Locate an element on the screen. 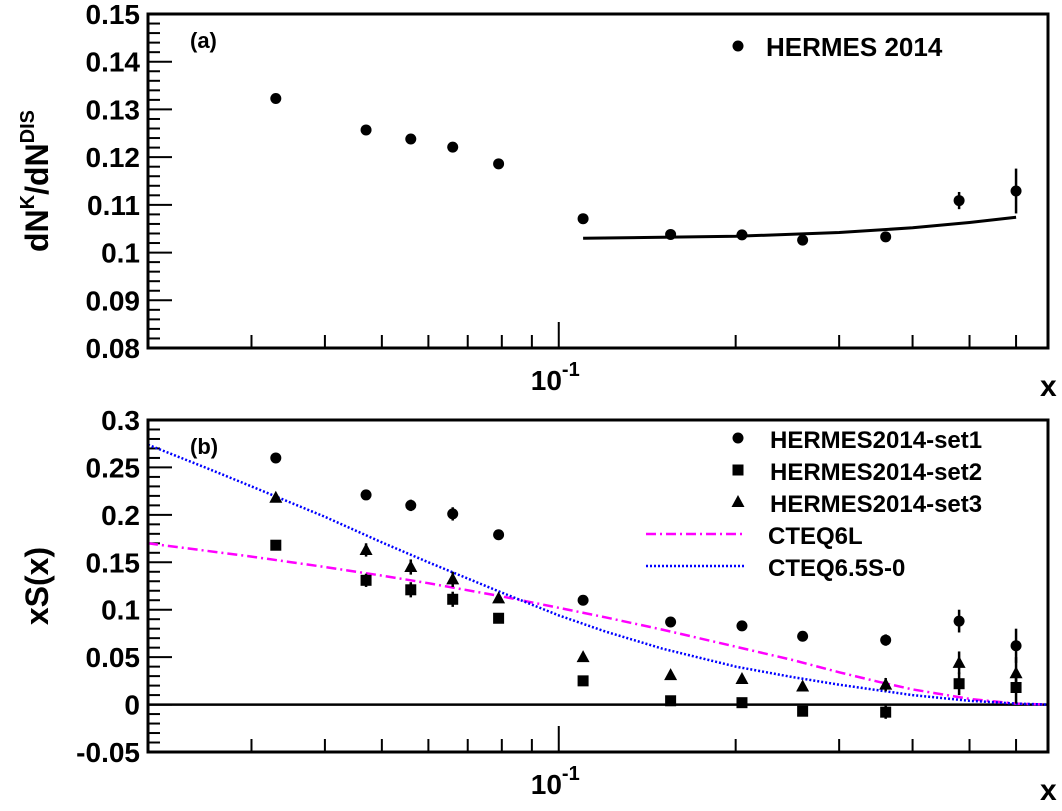 Image resolution: width=1062 pixels, height=811 pixels. y-tick-label: 0.12 is located at coordinates (113, 157).